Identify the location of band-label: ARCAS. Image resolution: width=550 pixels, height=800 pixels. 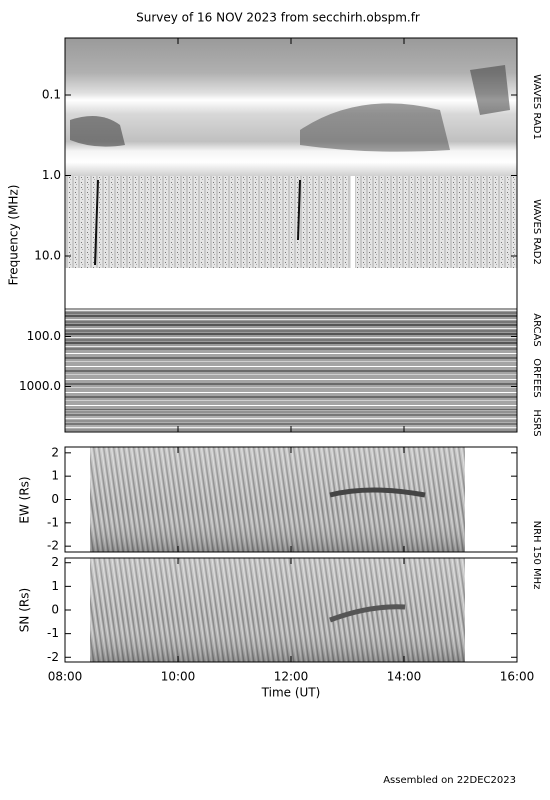
(536, 329).